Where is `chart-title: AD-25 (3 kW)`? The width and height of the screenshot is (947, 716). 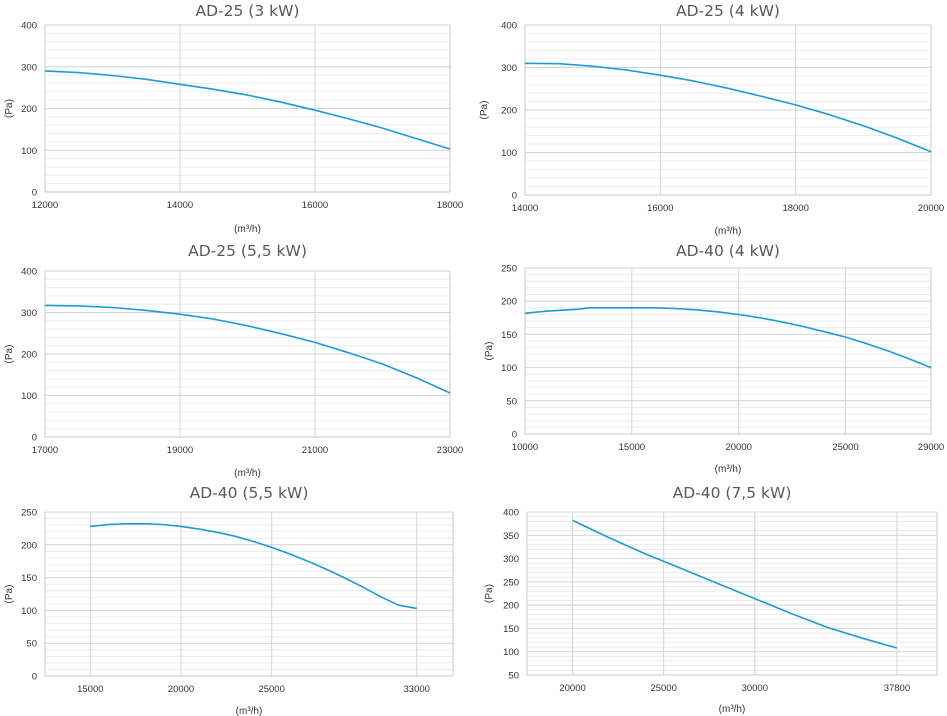
chart-title: AD-25 (3 kW) is located at coordinates (248, 11).